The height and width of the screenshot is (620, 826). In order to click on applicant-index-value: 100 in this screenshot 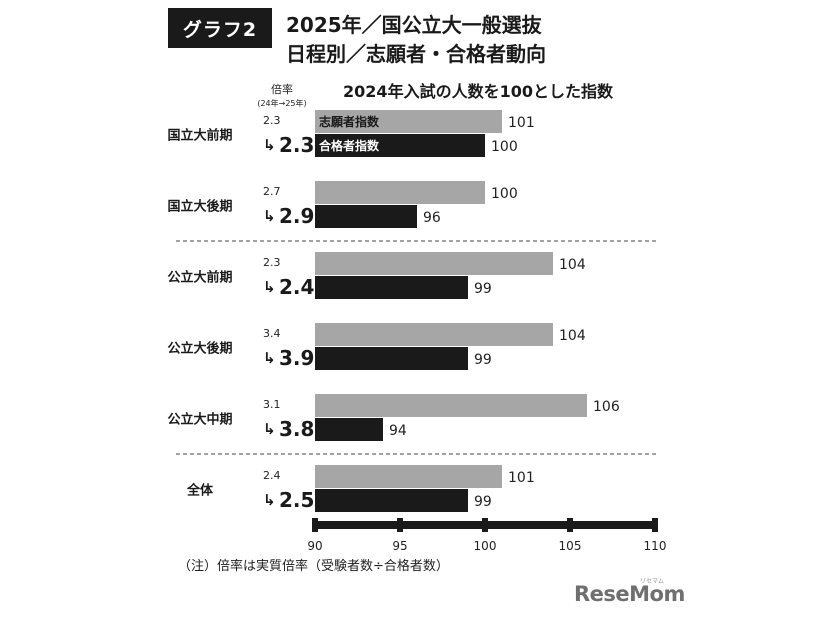, I will do `click(504, 194)`.